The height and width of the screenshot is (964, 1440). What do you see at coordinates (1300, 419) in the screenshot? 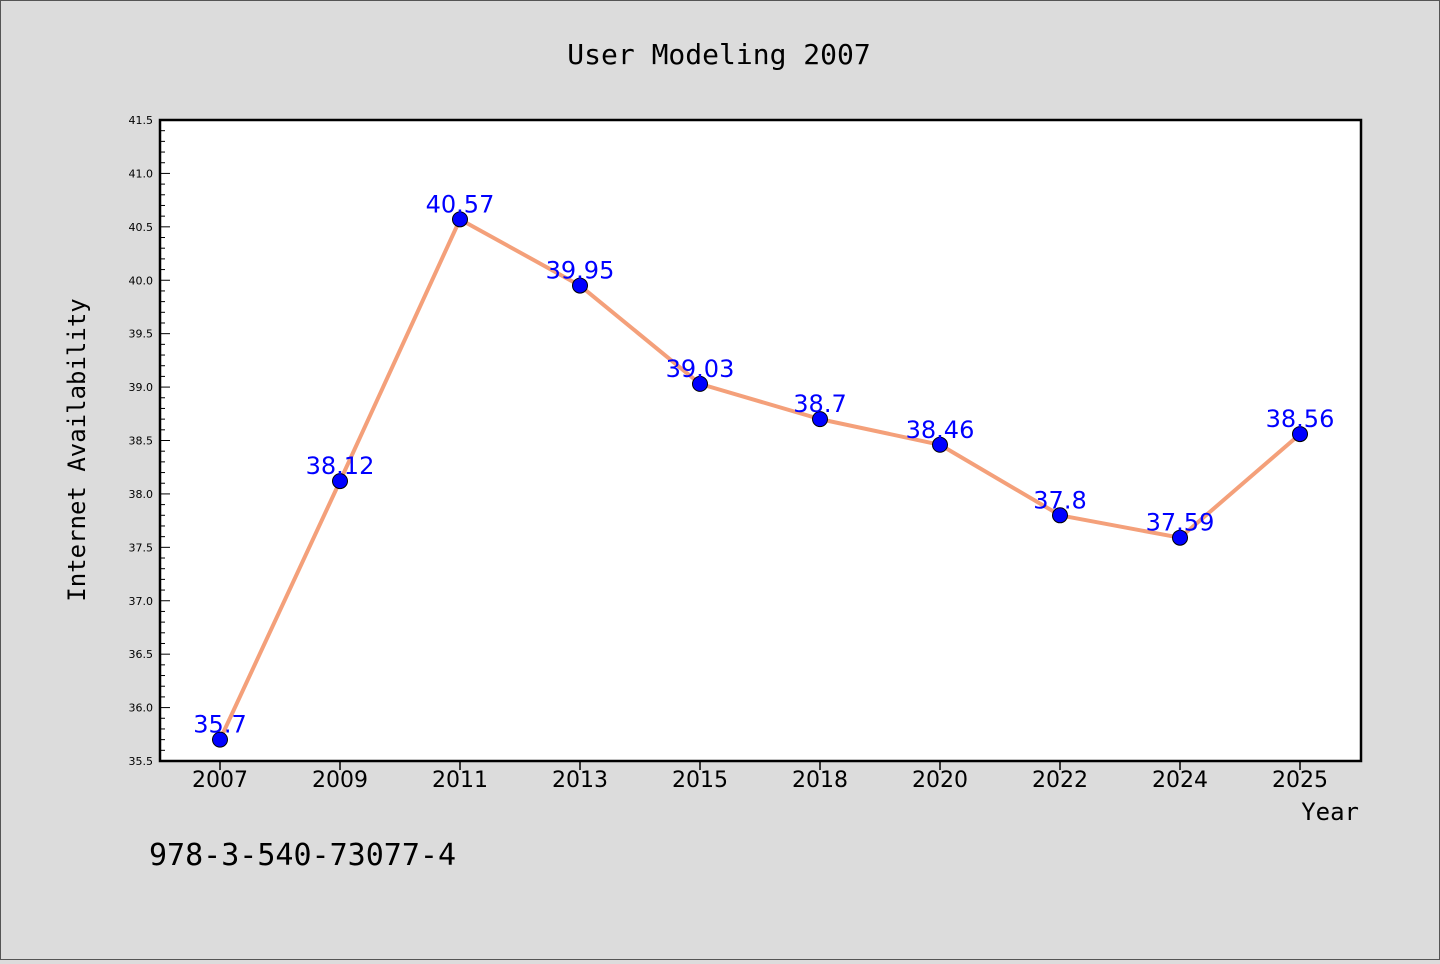
I see `data-label: 38.56` at bounding box center [1300, 419].